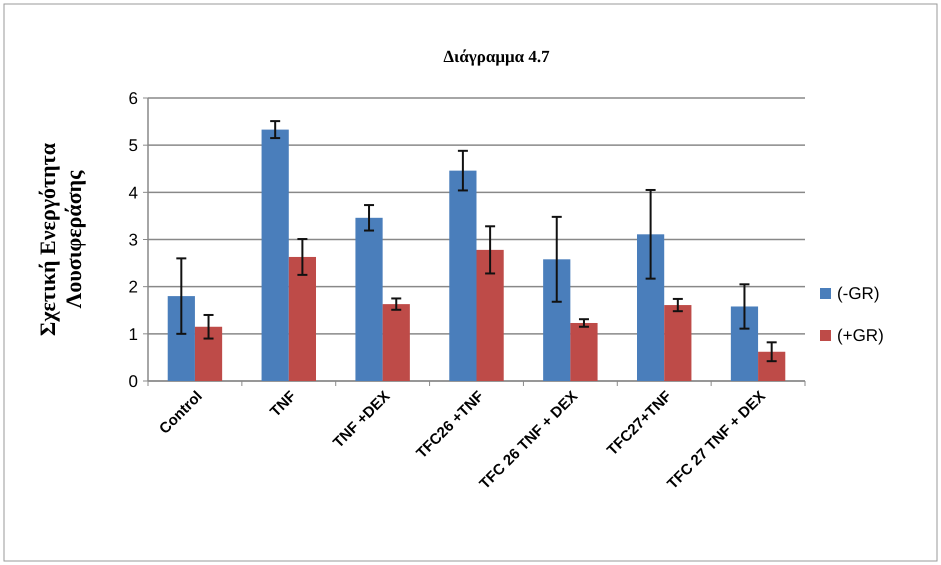  Describe the element at coordinates (858, 293) in the screenshot. I see `legend-label: (-GR)` at that location.